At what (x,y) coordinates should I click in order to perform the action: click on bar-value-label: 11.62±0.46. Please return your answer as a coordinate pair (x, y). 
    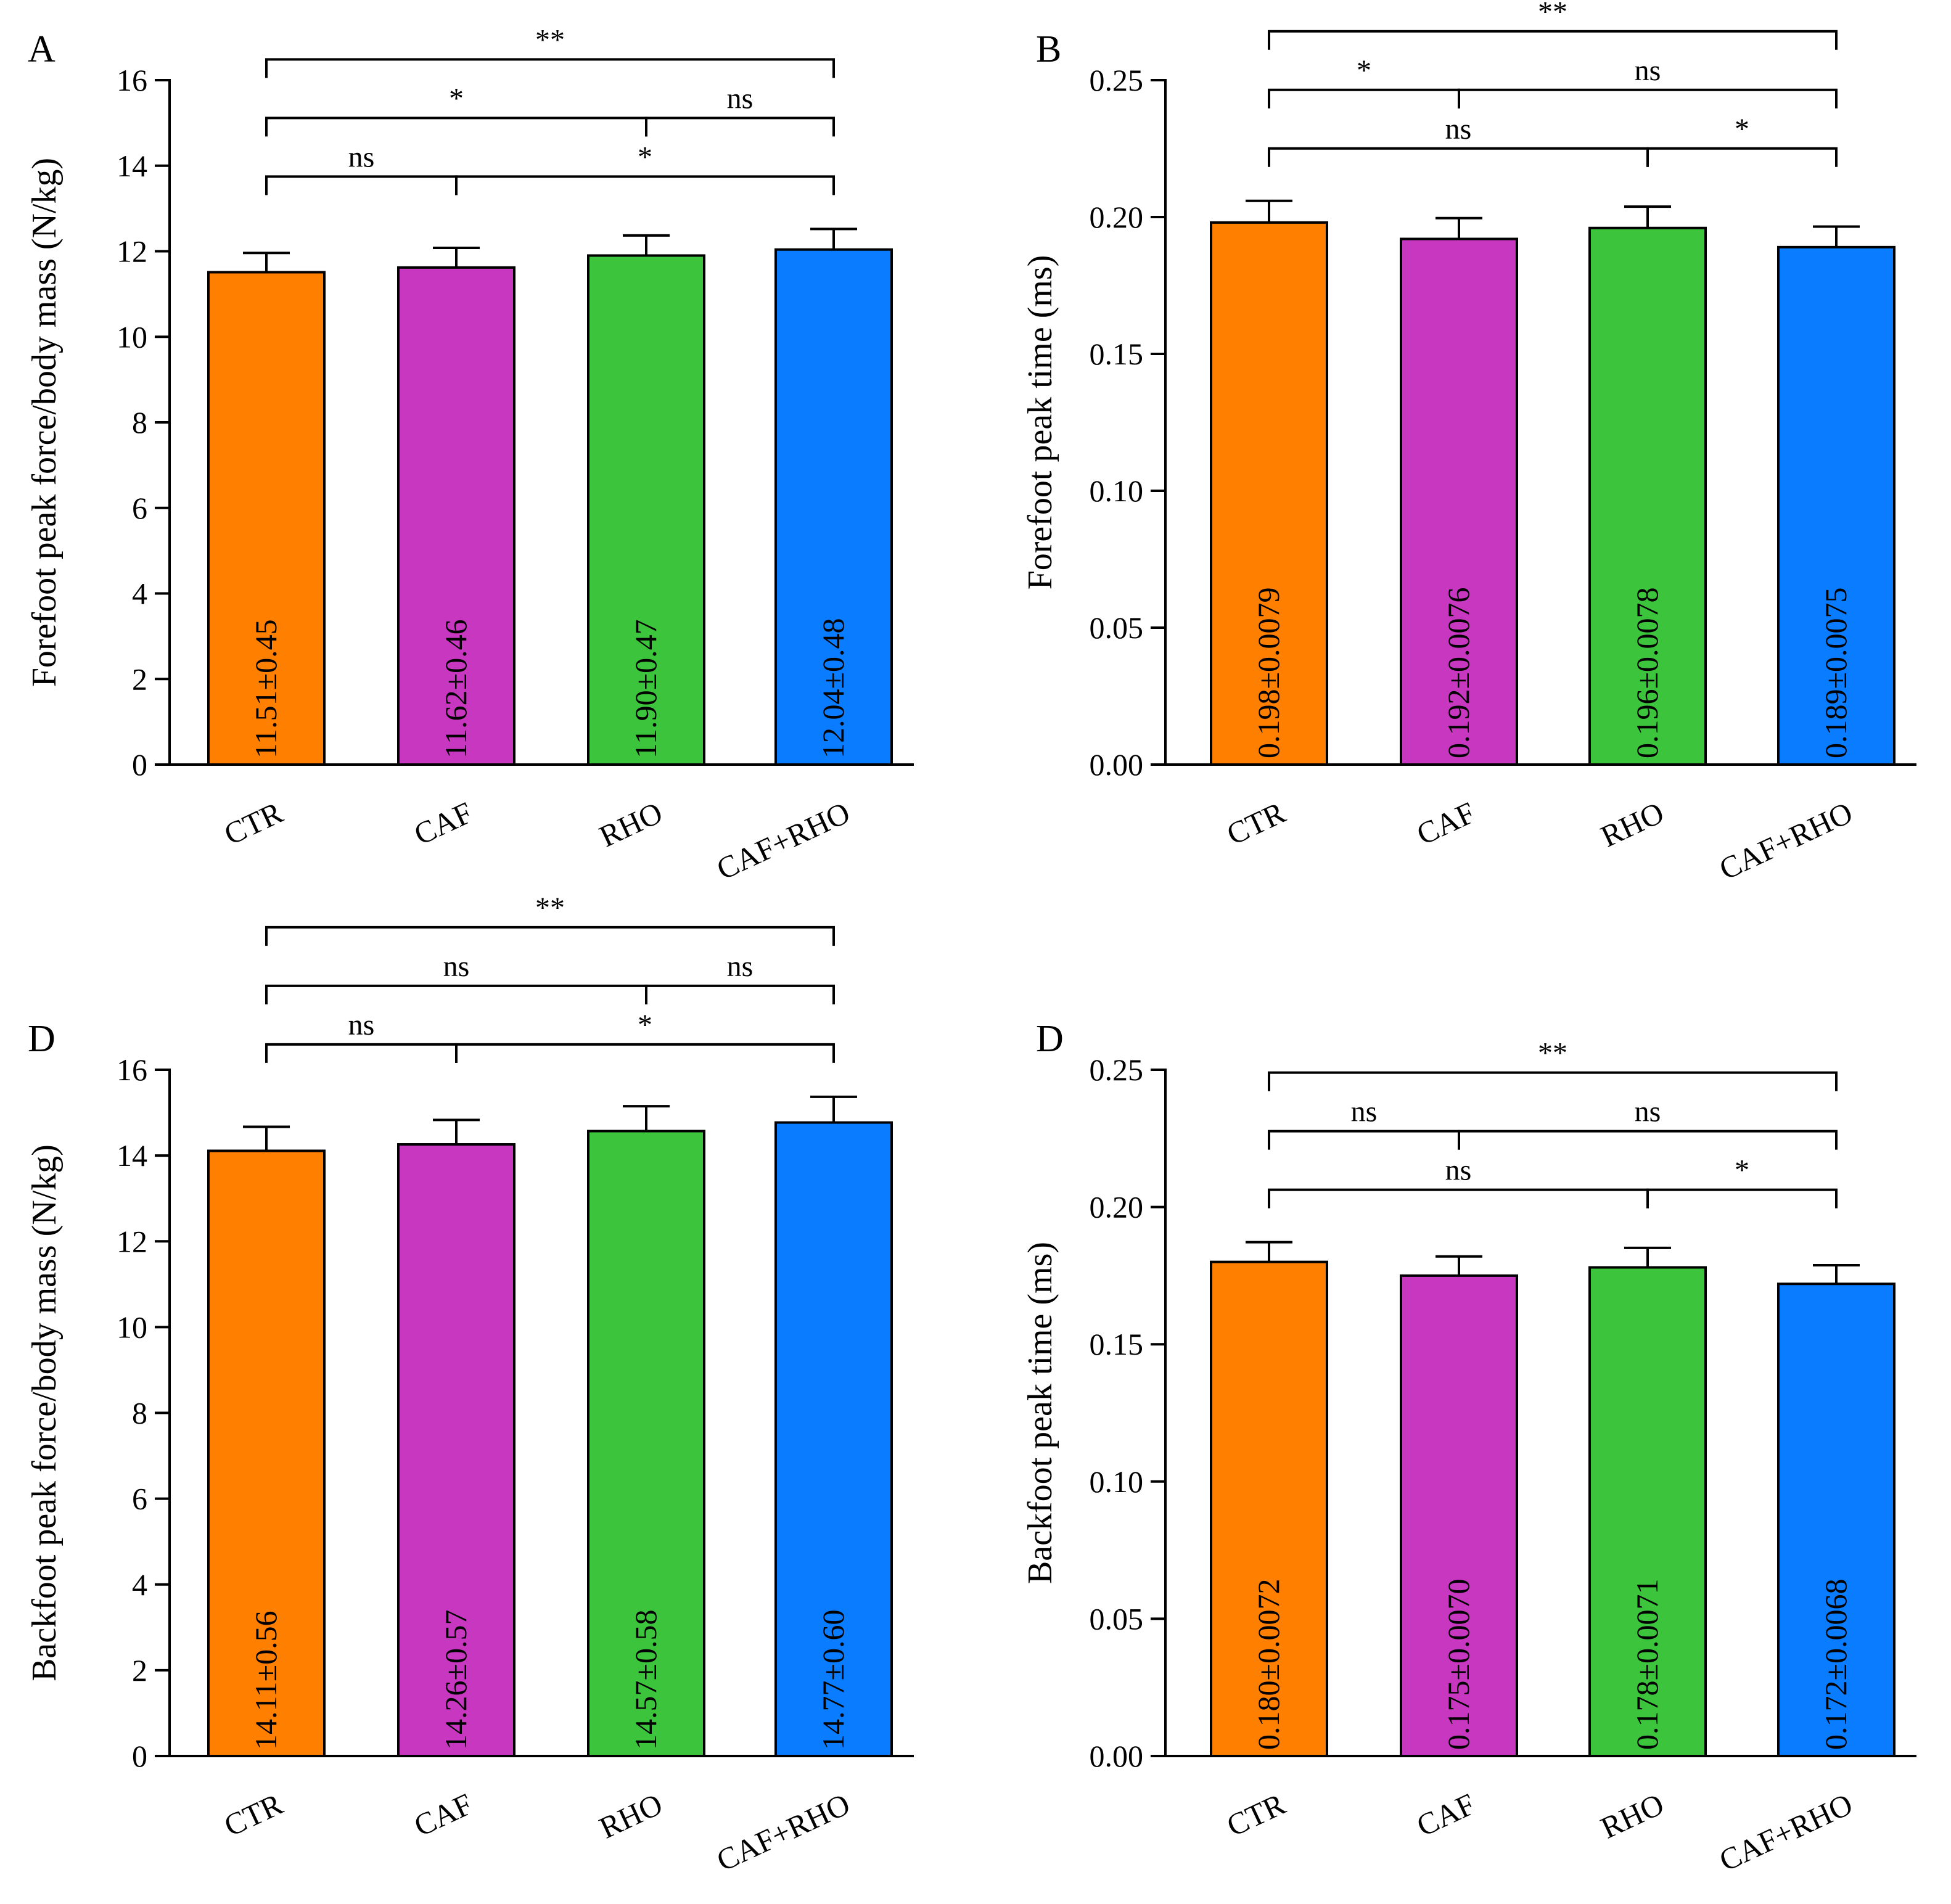
    Looking at the image, I should click on (455, 688).